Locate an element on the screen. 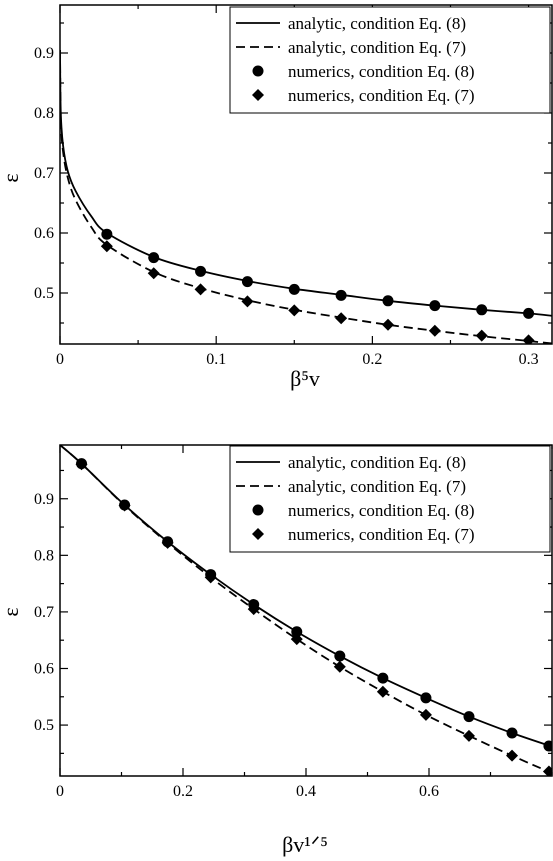 The image size is (553, 861). bottom-y-tick-label: 0.5 is located at coordinates (44, 725).